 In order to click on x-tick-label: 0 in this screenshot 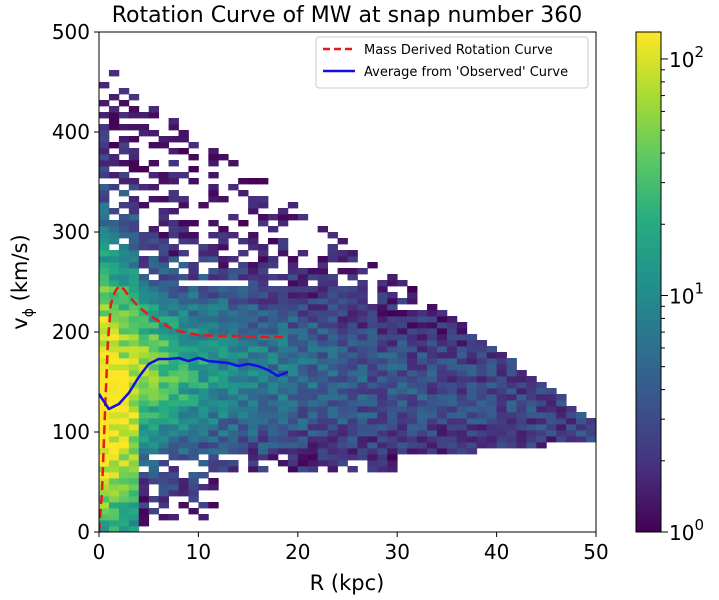, I will do `click(99, 552)`.